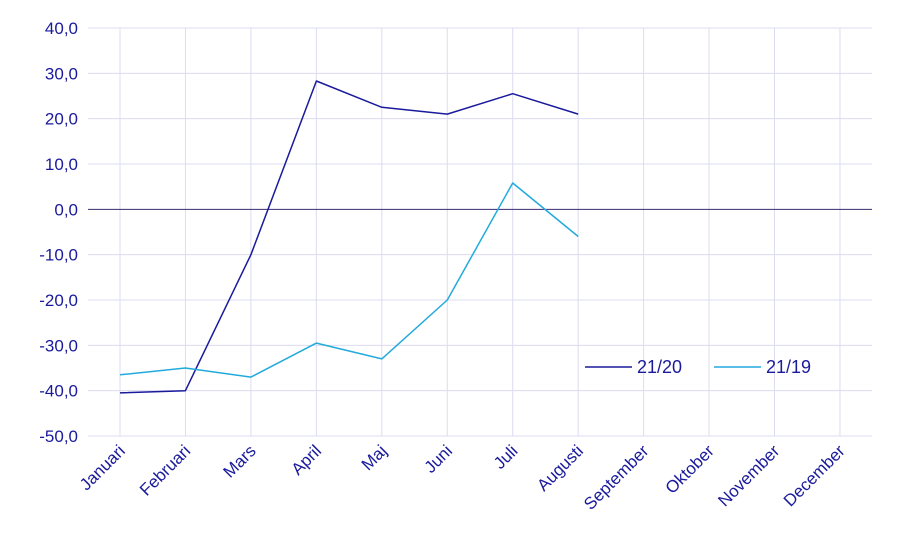 The width and height of the screenshot is (900, 535). I want to click on y-tick-label: -30,0, so click(58, 345).